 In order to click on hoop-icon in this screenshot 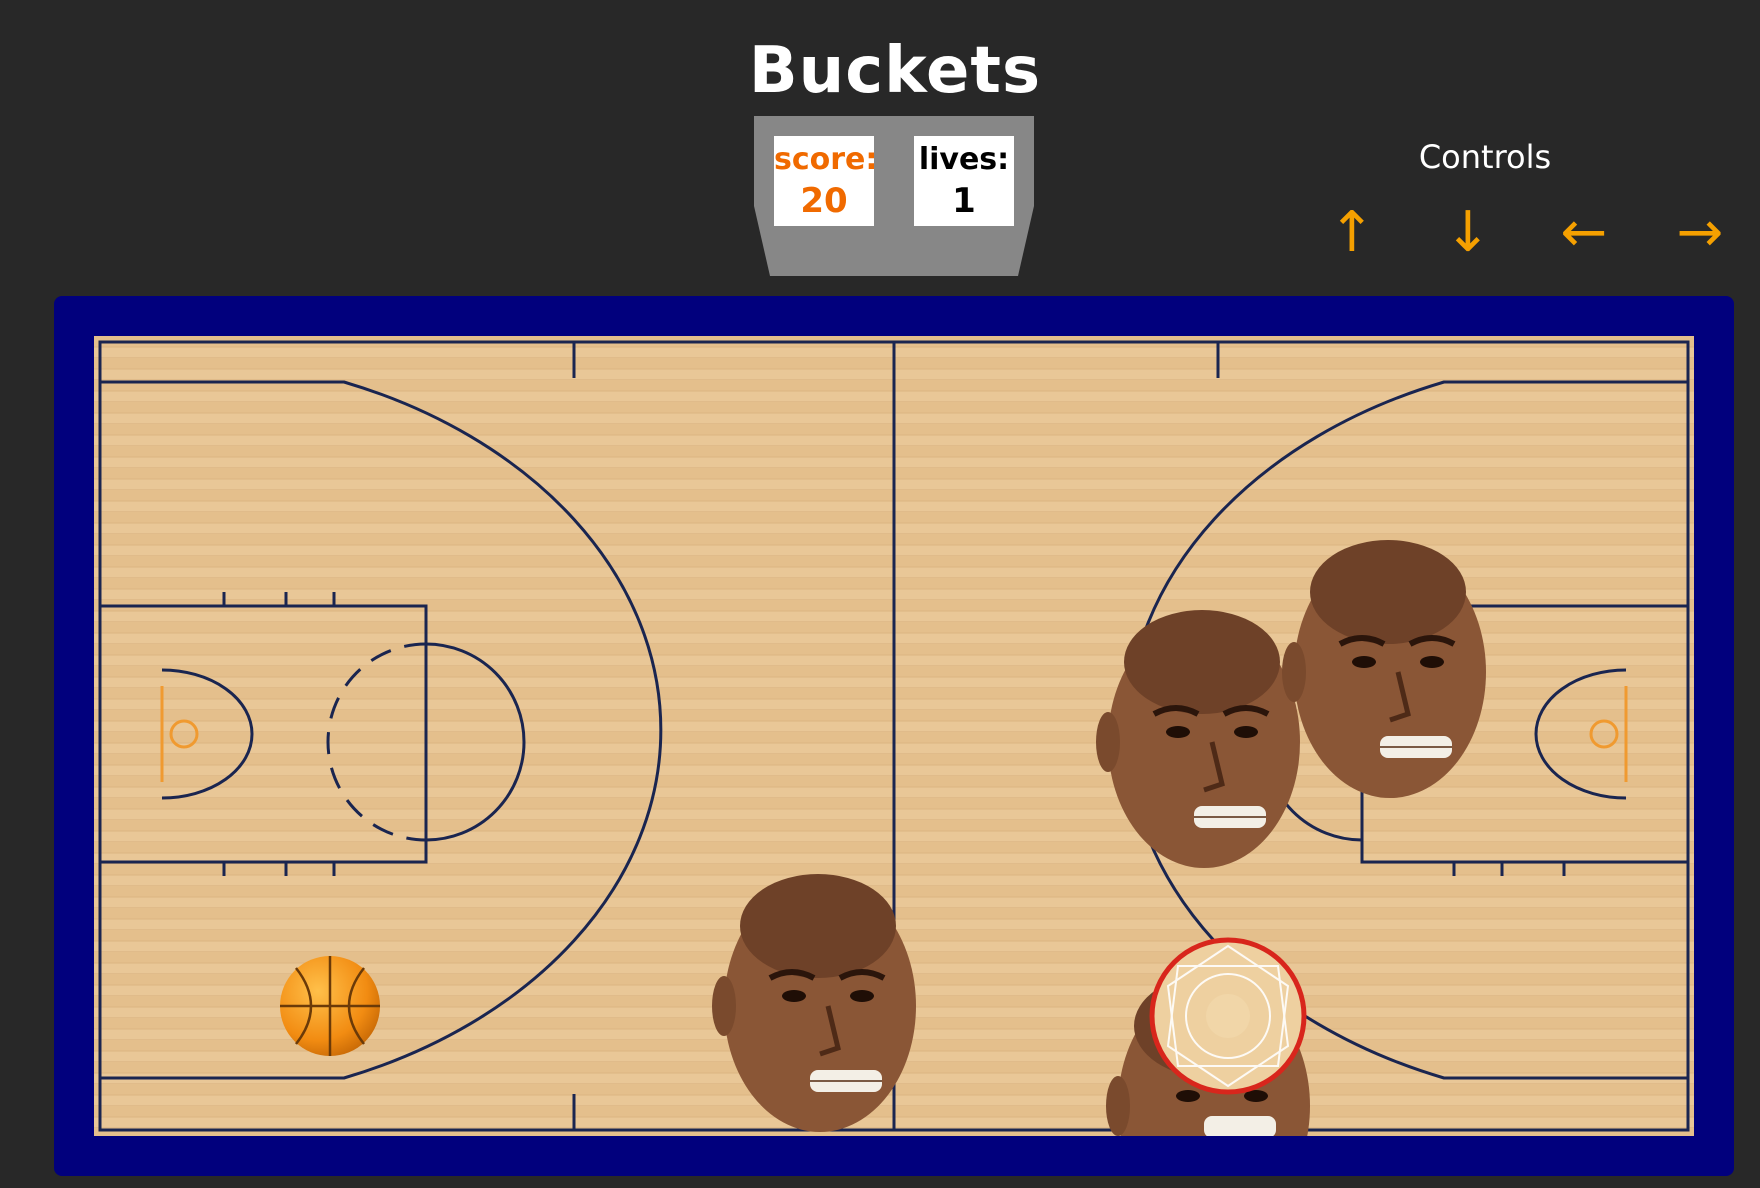, I will do `click(1228, 1016)`.